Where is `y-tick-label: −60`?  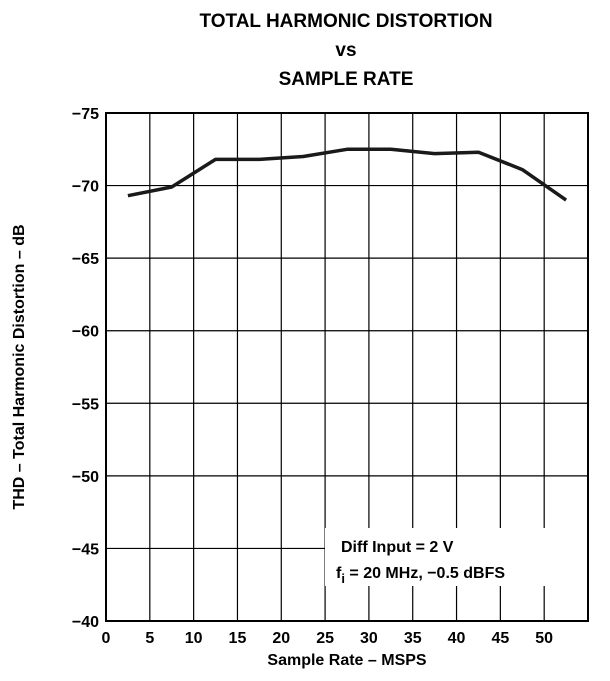
y-tick-label: −60 is located at coordinates (85, 332).